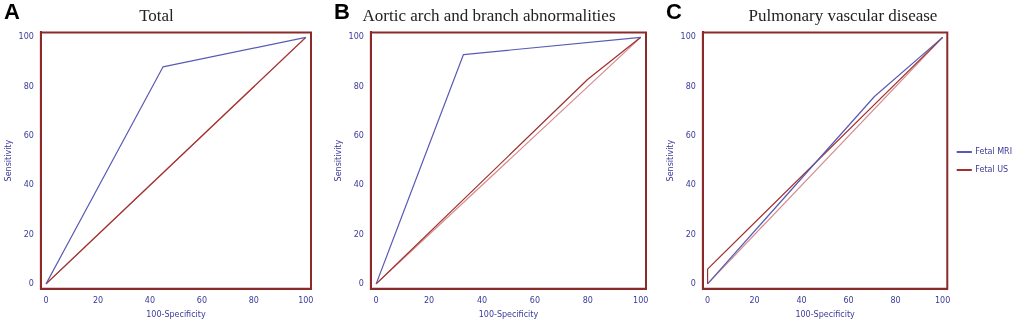 Image resolution: width=1026 pixels, height=322 pixels. I want to click on chart-title: Pulmonary vascular disease, so click(843, 15).